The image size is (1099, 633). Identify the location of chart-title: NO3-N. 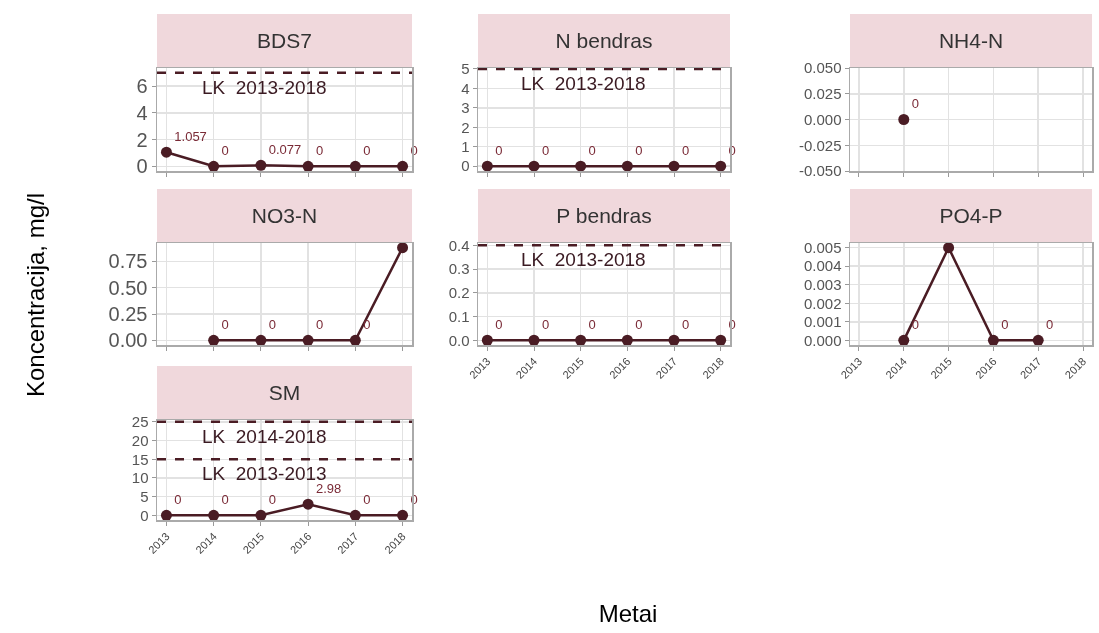
(284, 216).